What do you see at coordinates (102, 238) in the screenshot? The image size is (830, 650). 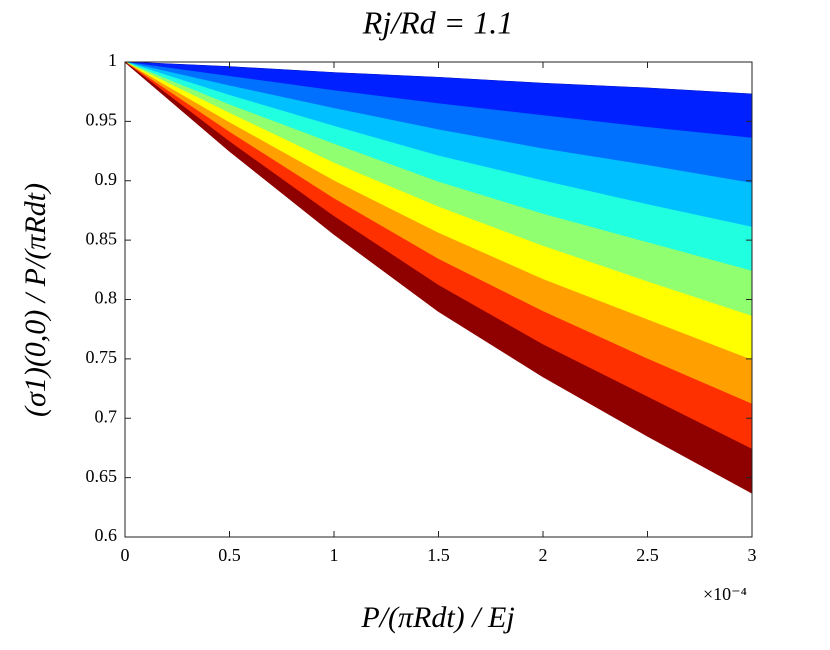 I see `y-tick-label: 0.85` at bounding box center [102, 238].